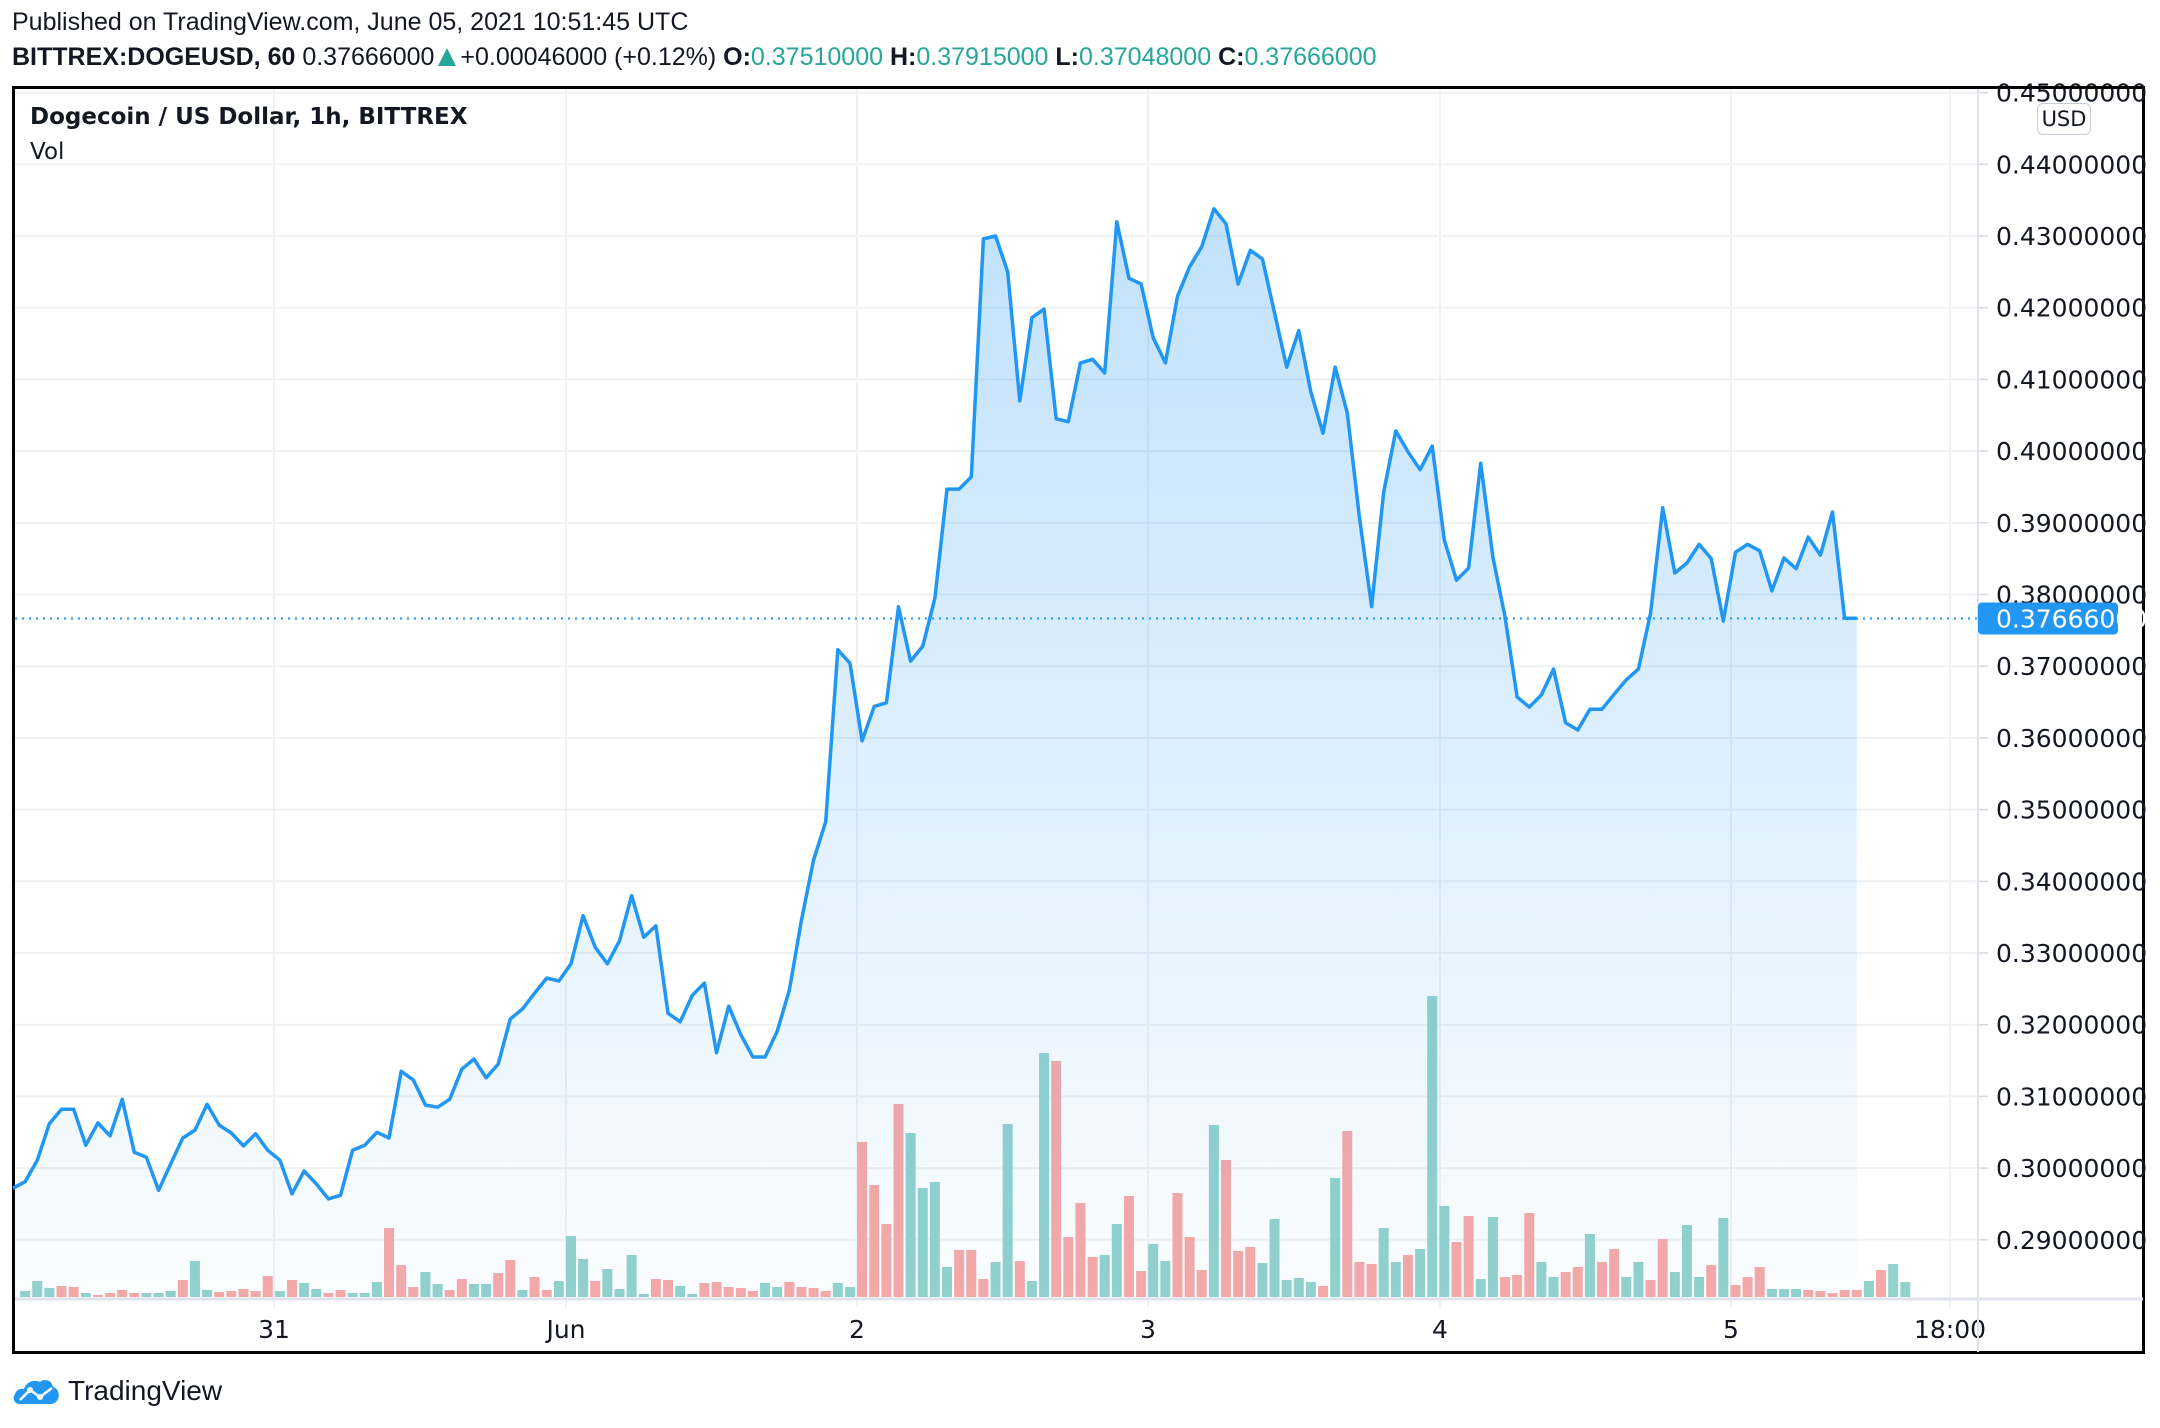 The height and width of the screenshot is (1428, 2160). What do you see at coordinates (1145, 57) in the screenshot?
I see `low-value: 0.37048000` at bounding box center [1145, 57].